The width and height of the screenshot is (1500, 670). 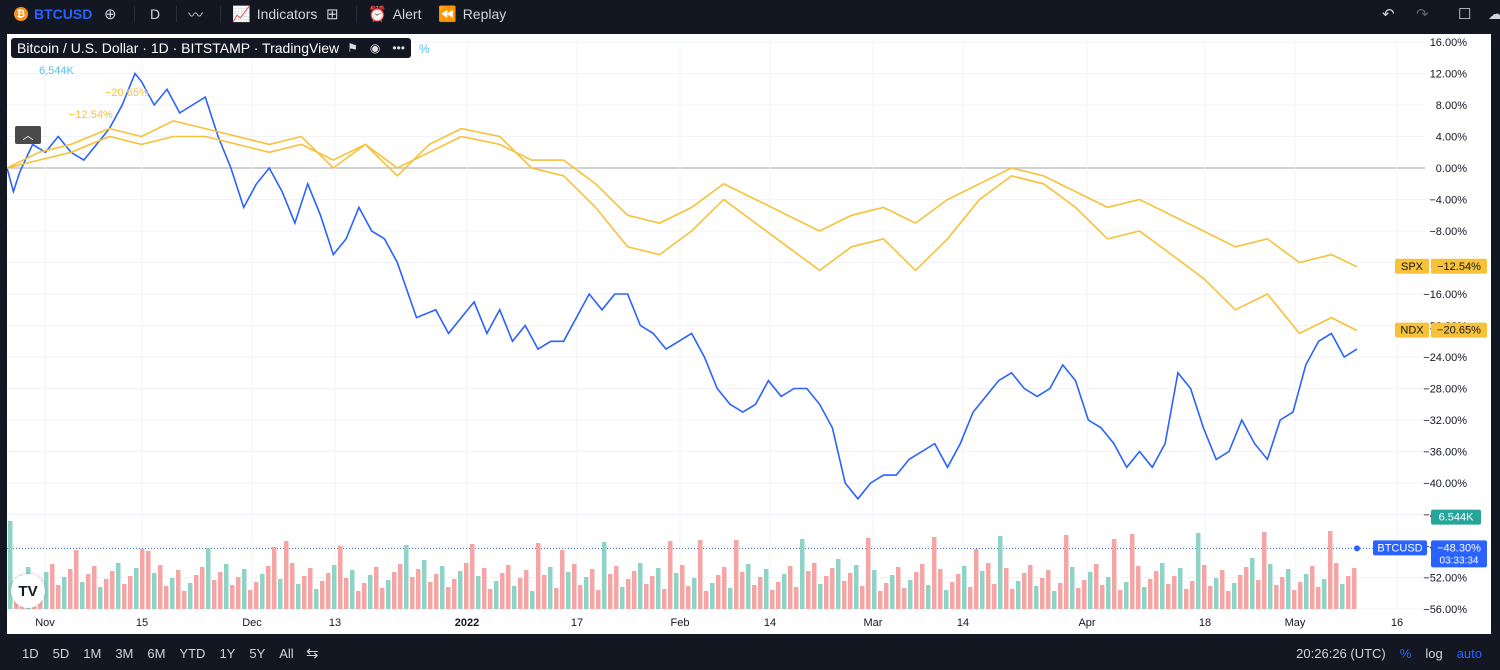 I want to click on chart-type-button: 〰, so click(x=195, y=14).